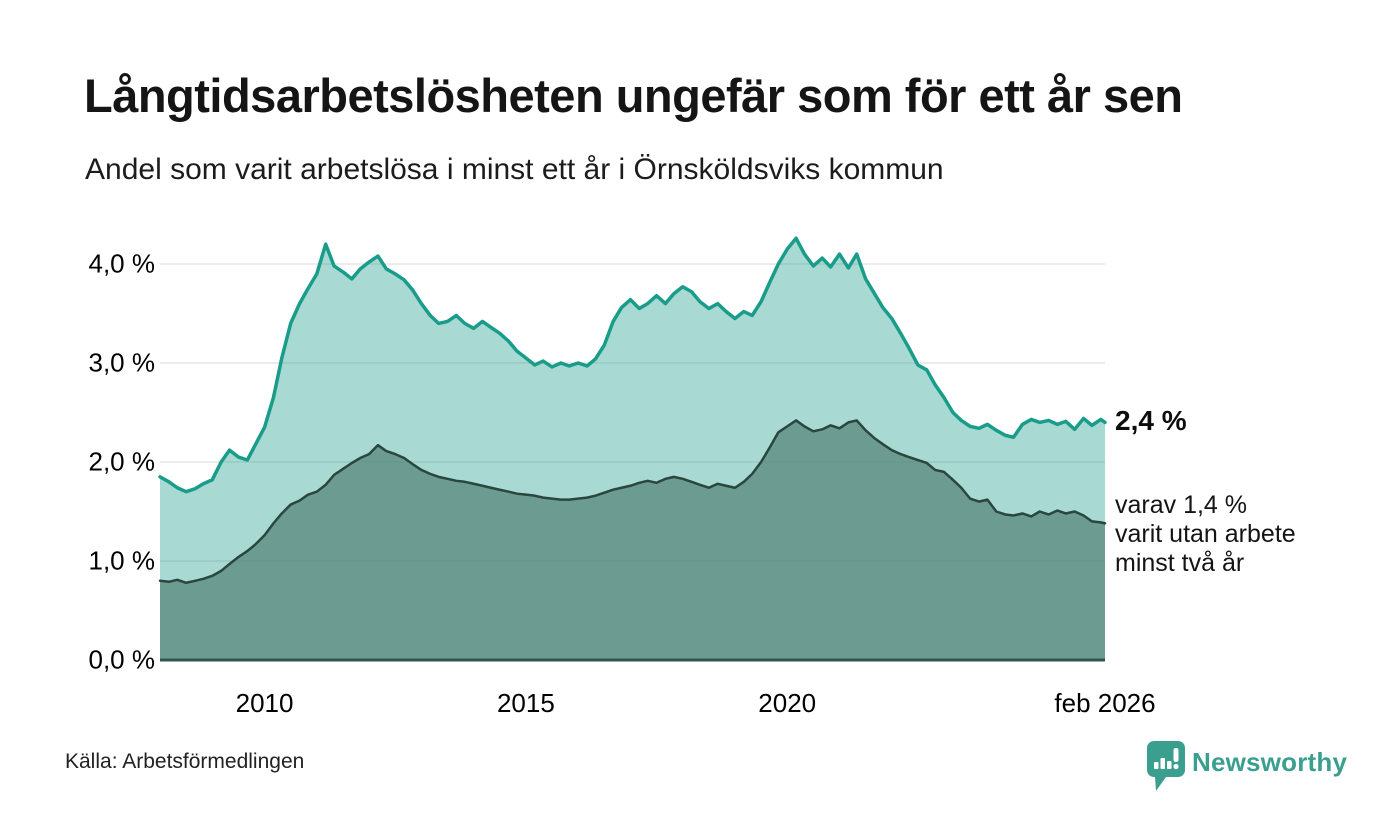  I want to click on y-tick-label: 0,0 %, so click(122, 659).